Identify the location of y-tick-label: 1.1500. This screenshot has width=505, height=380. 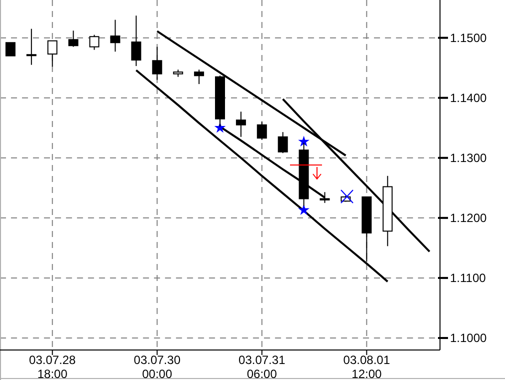
(469, 38).